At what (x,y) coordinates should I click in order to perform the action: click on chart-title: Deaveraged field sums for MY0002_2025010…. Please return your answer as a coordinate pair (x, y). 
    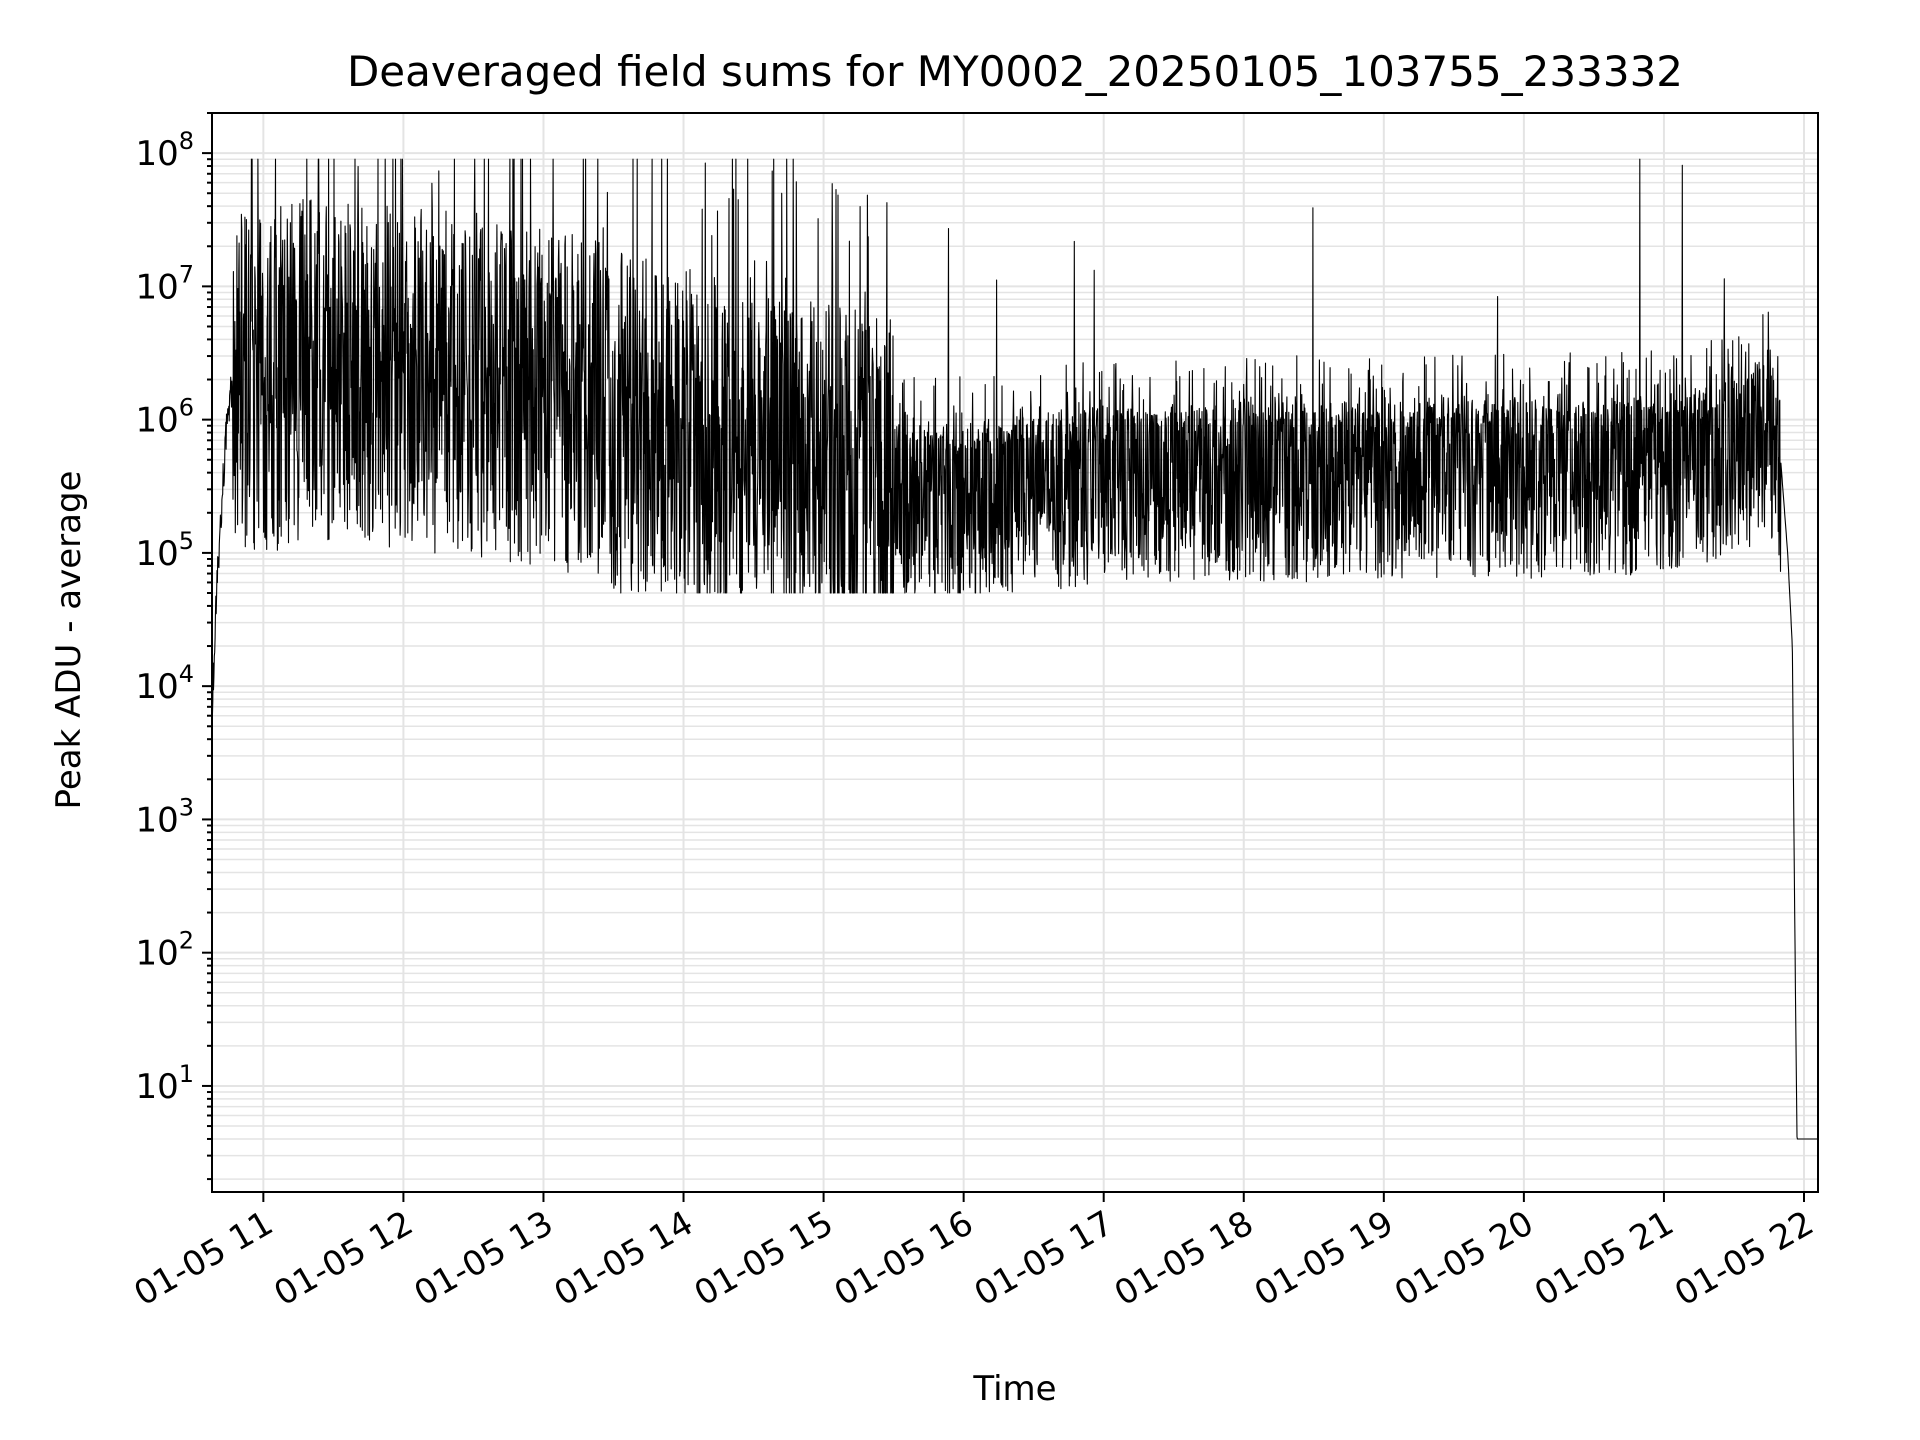
    Looking at the image, I should click on (1015, 71).